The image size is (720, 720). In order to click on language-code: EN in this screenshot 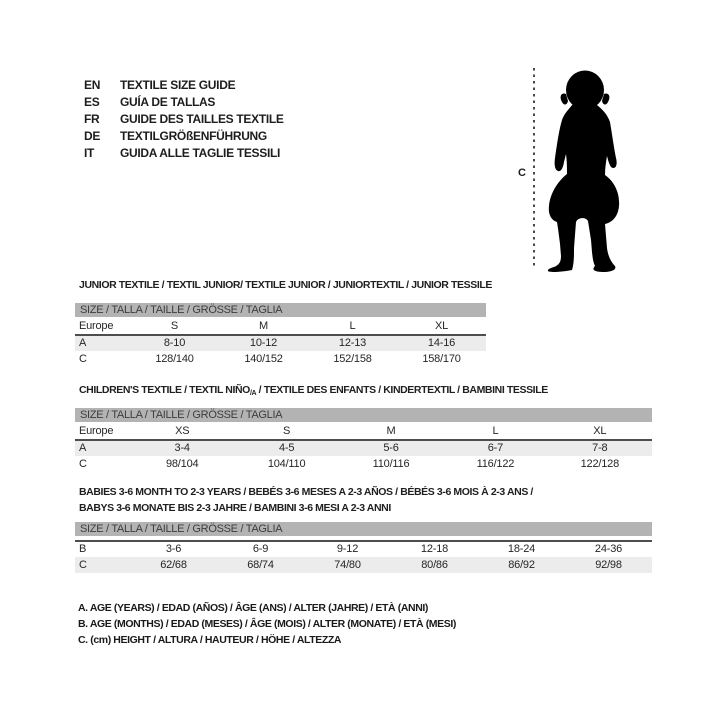, I will do `click(92, 85)`.